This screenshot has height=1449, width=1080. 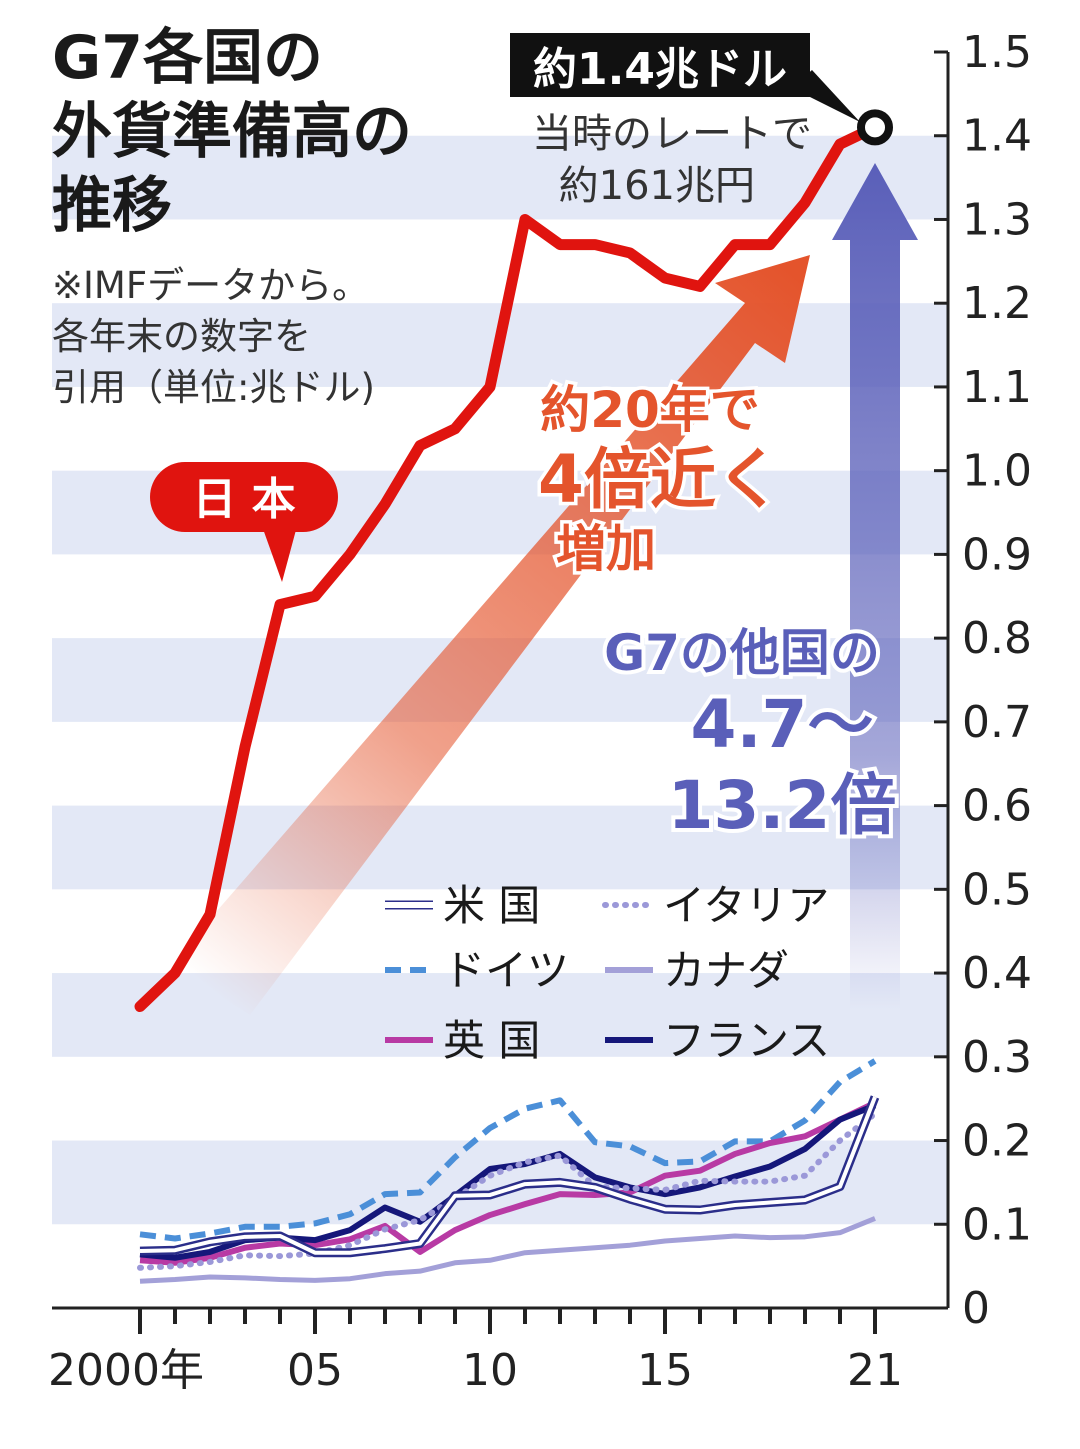 I want to click on y-tick-label: 1.3, so click(x=997, y=219).